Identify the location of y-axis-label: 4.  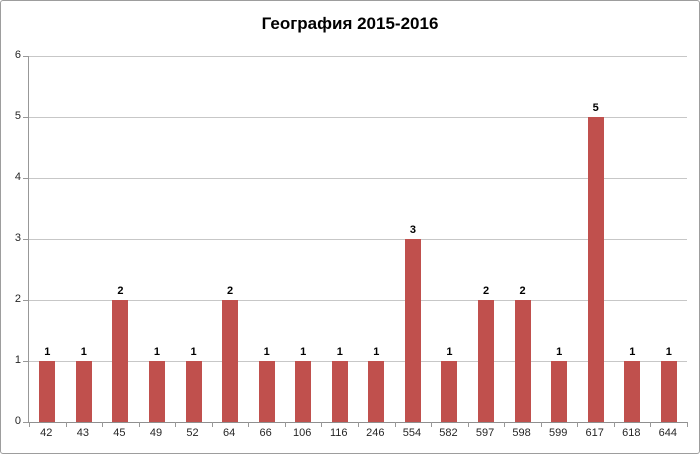
(17, 177).